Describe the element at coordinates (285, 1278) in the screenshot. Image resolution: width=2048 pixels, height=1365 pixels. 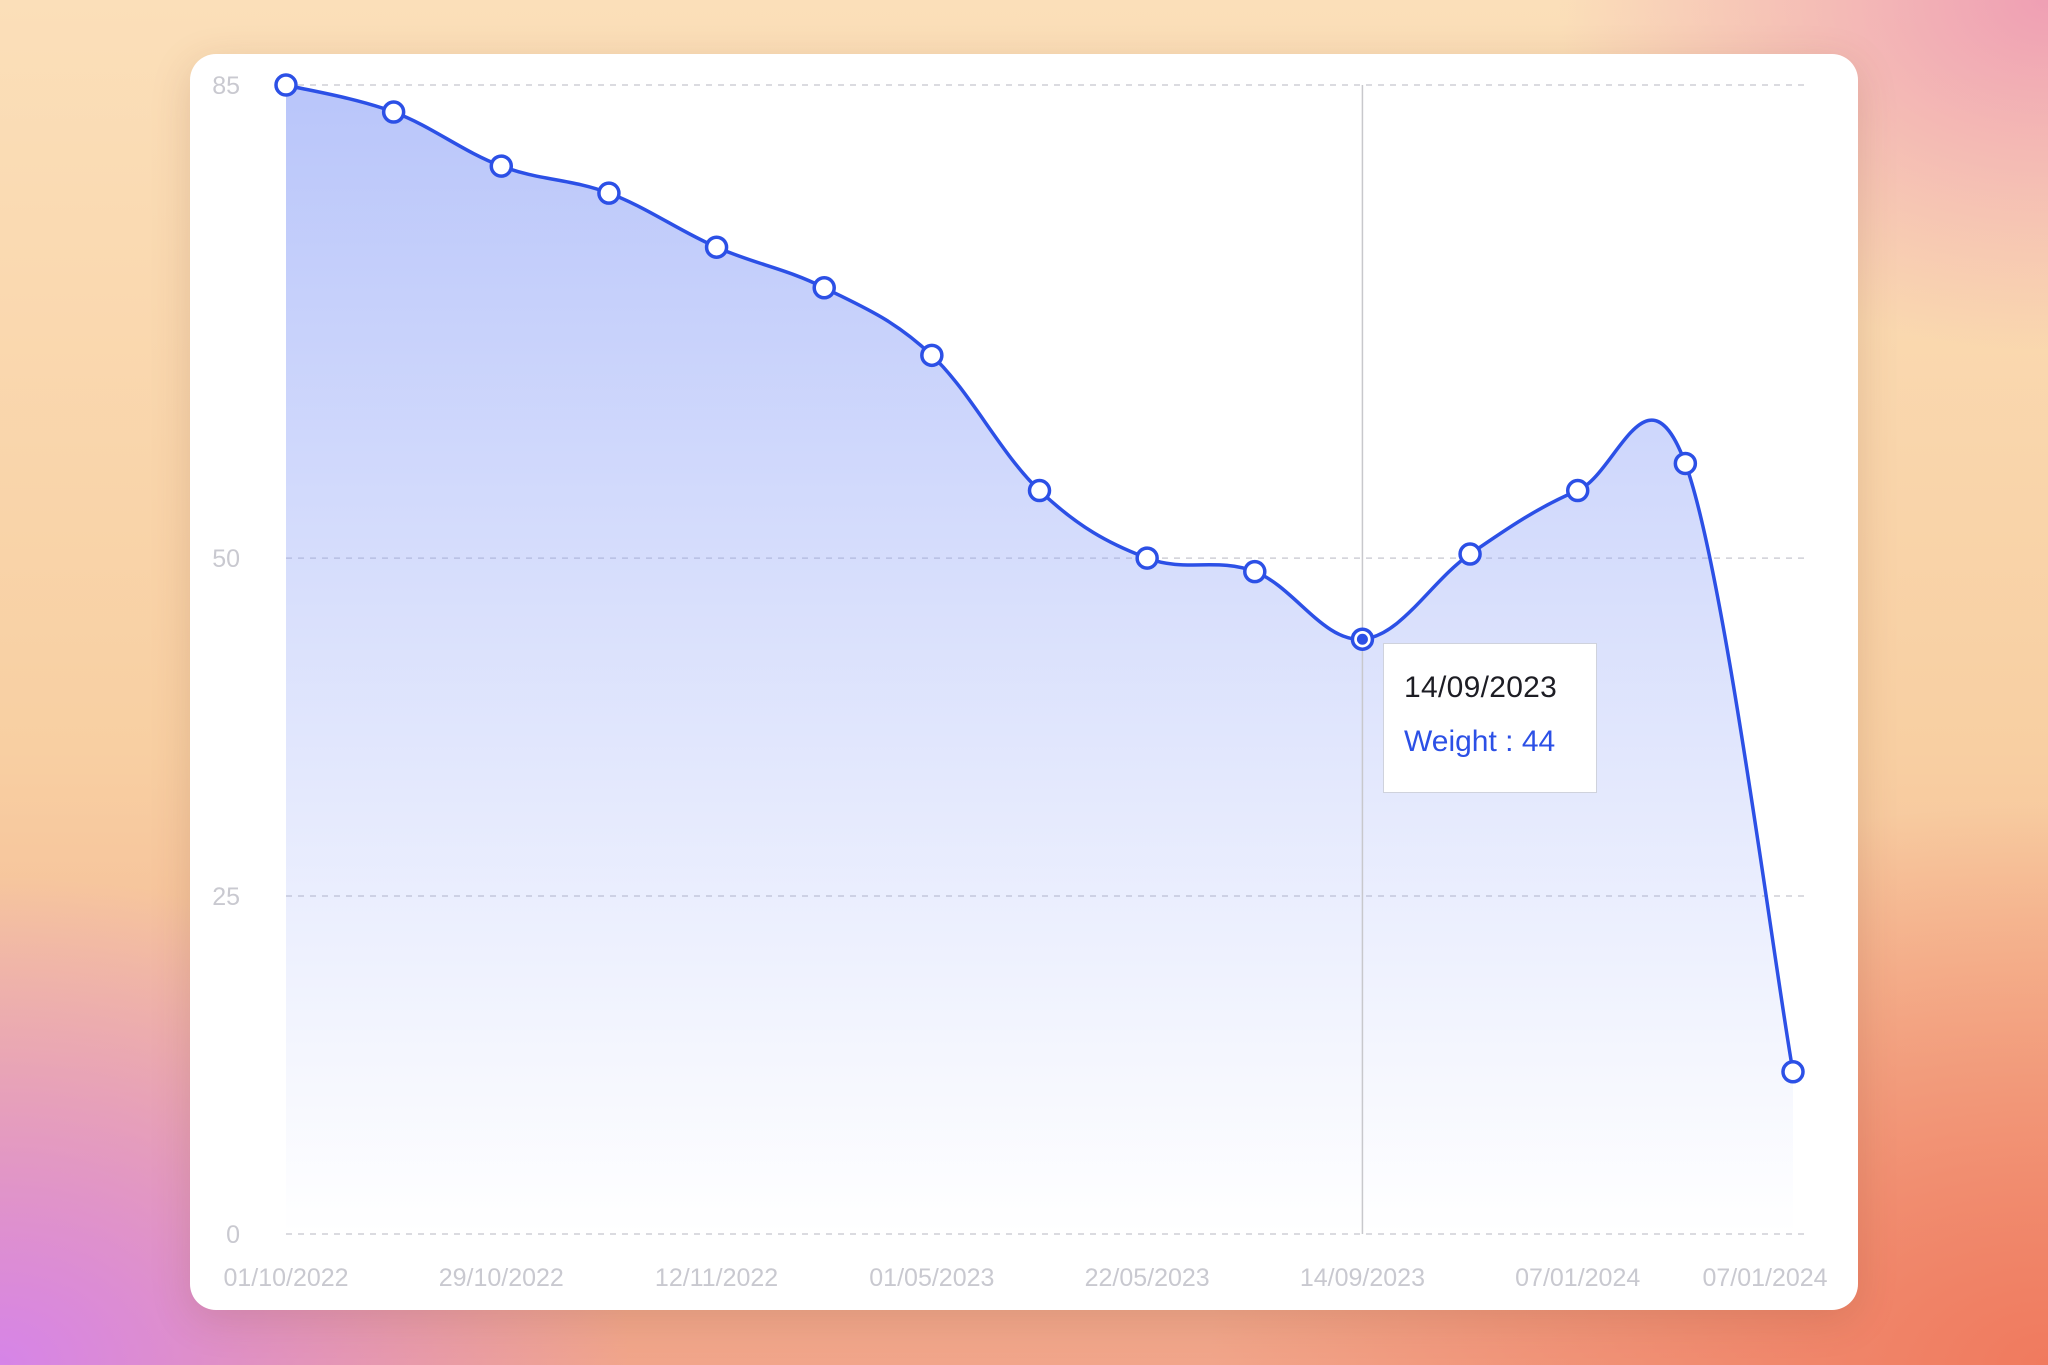
I see `x-tick-label: 01/10/2022` at that location.